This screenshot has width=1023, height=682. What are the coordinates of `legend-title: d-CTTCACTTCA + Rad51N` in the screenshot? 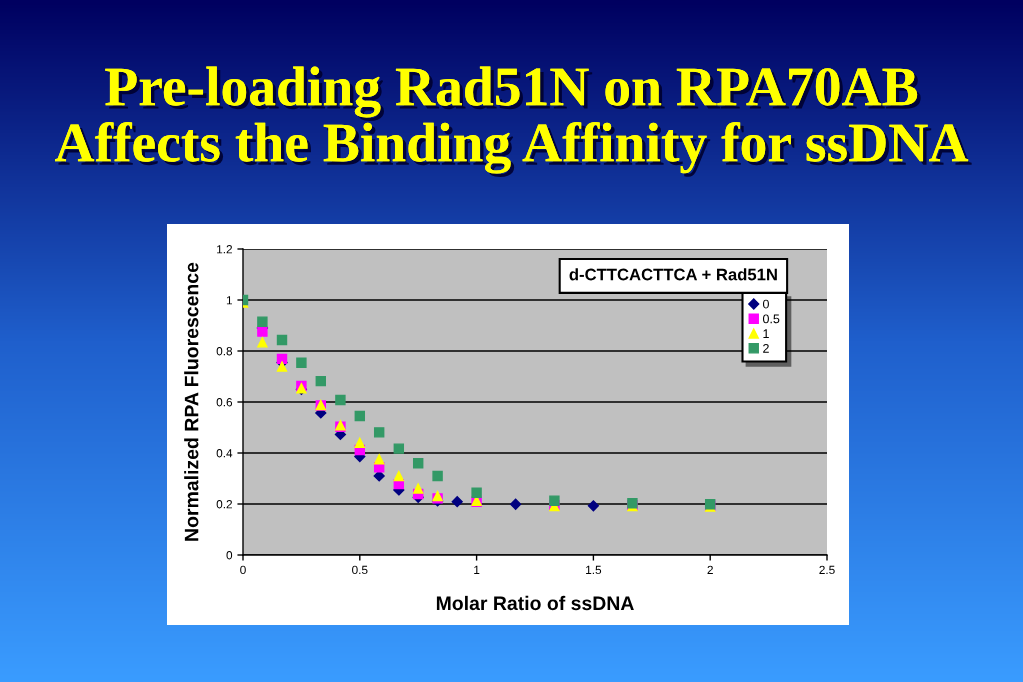 It's located at (673, 274).